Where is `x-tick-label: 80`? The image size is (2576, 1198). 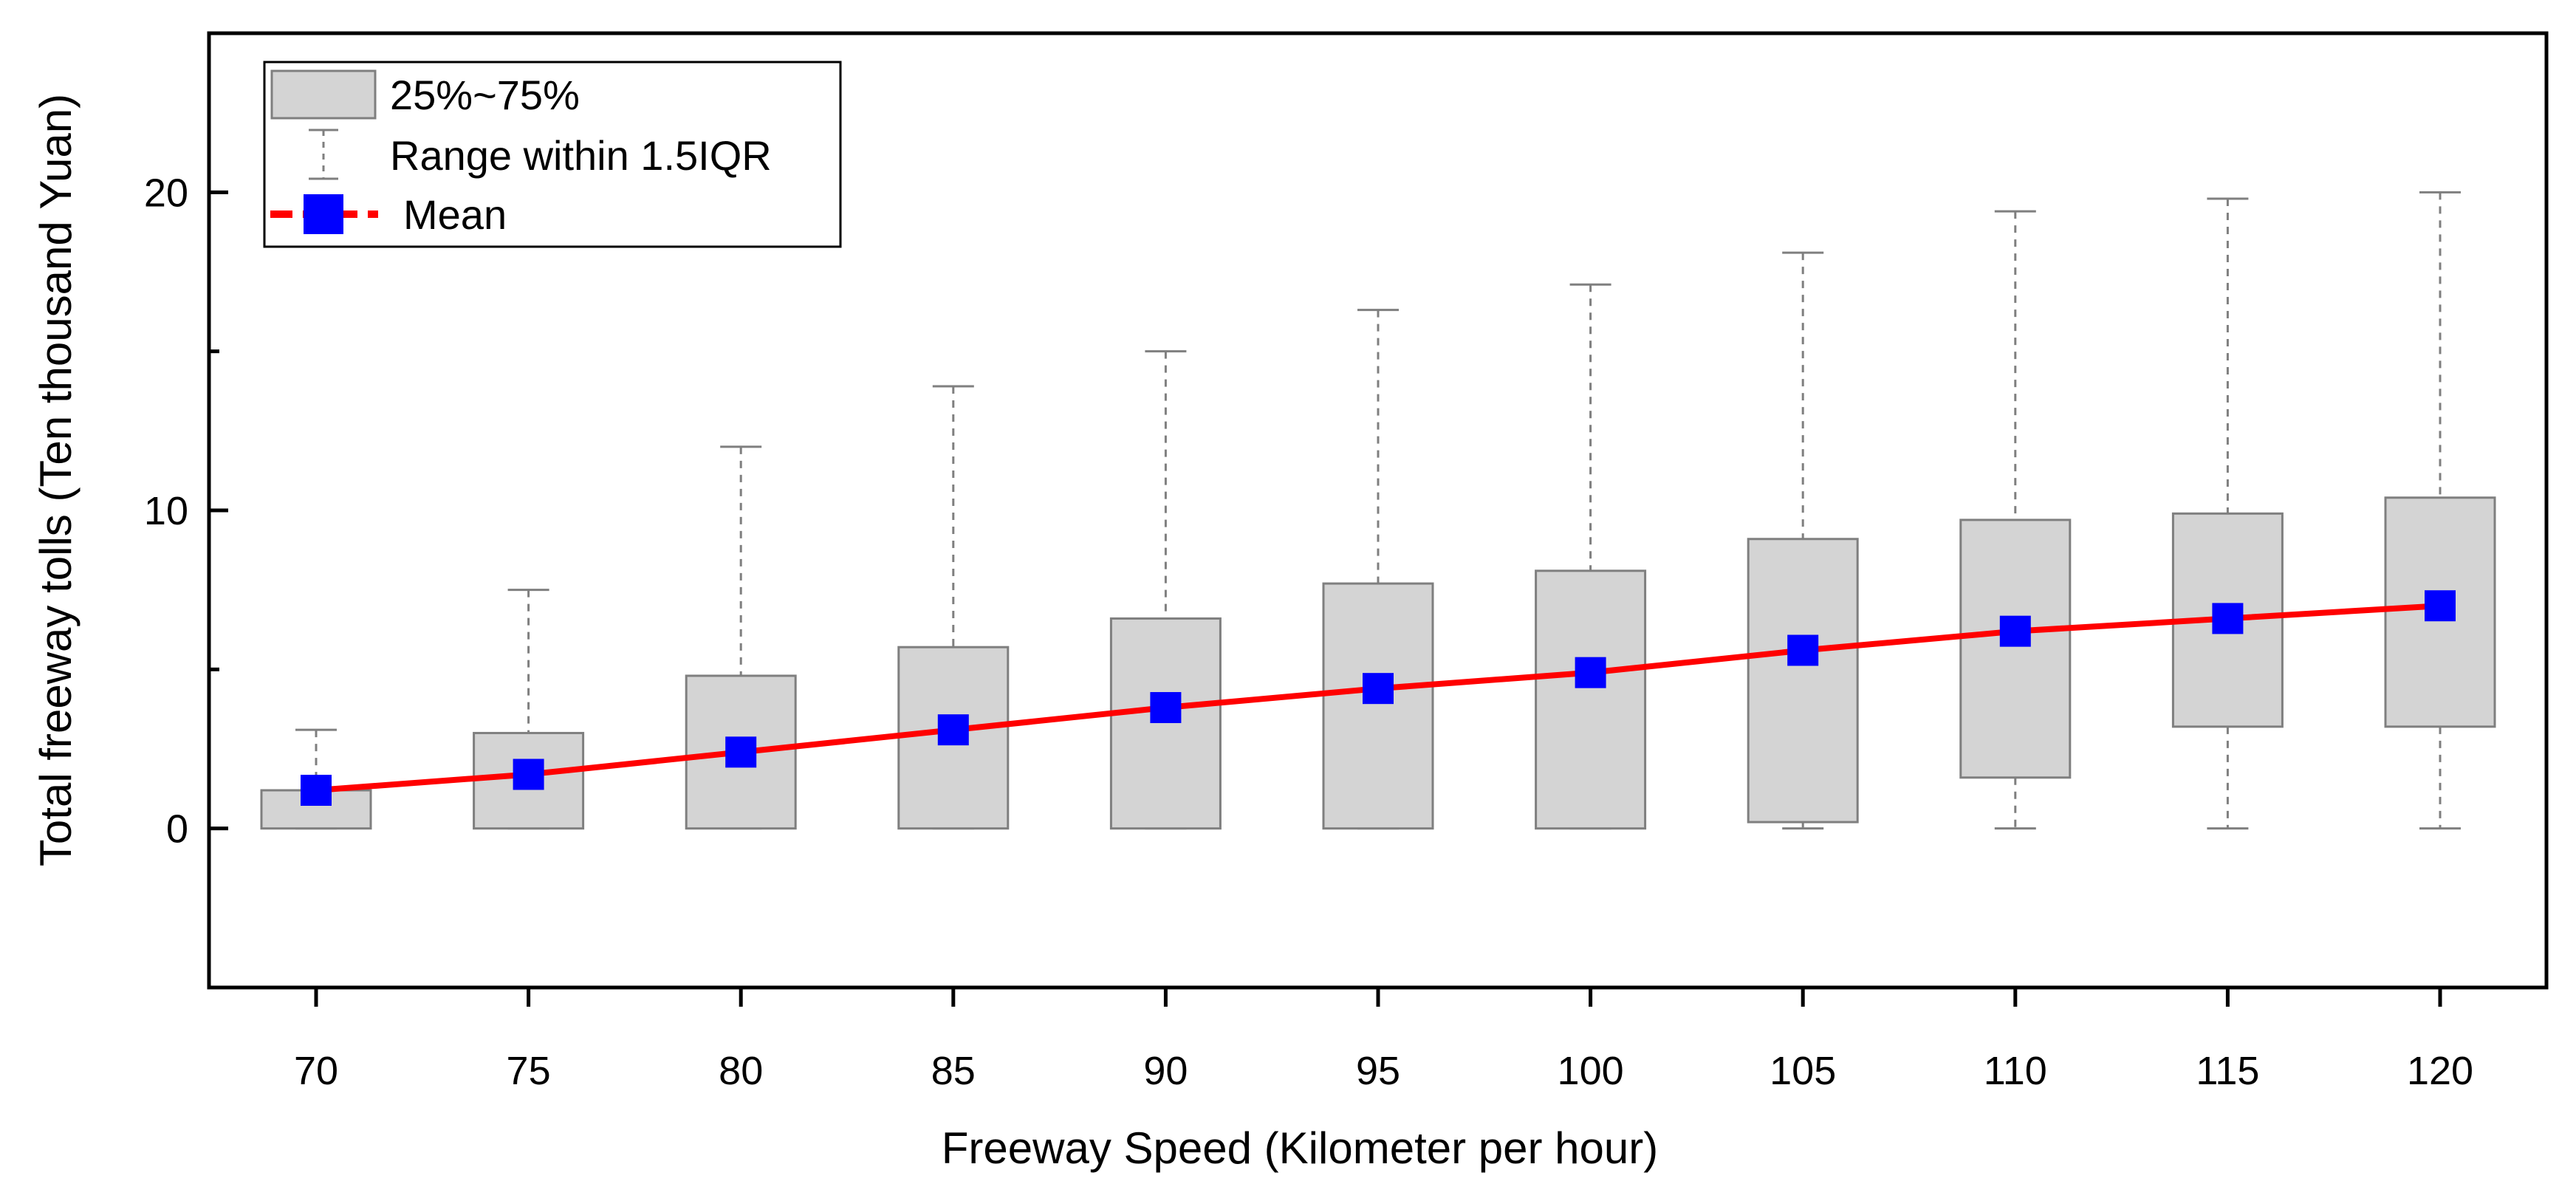
x-tick-label: 80 is located at coordinates (741, 1071).